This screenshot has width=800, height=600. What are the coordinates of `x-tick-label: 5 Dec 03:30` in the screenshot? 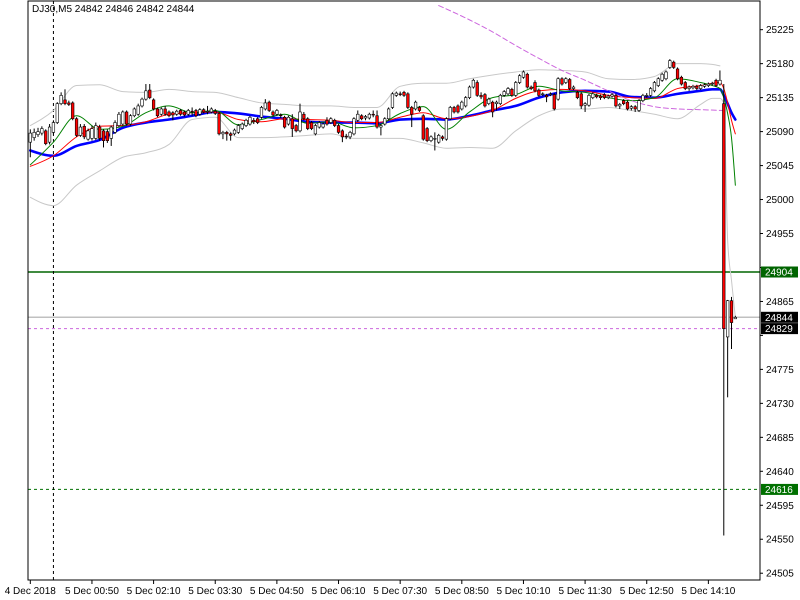 It's located at (215, 591).